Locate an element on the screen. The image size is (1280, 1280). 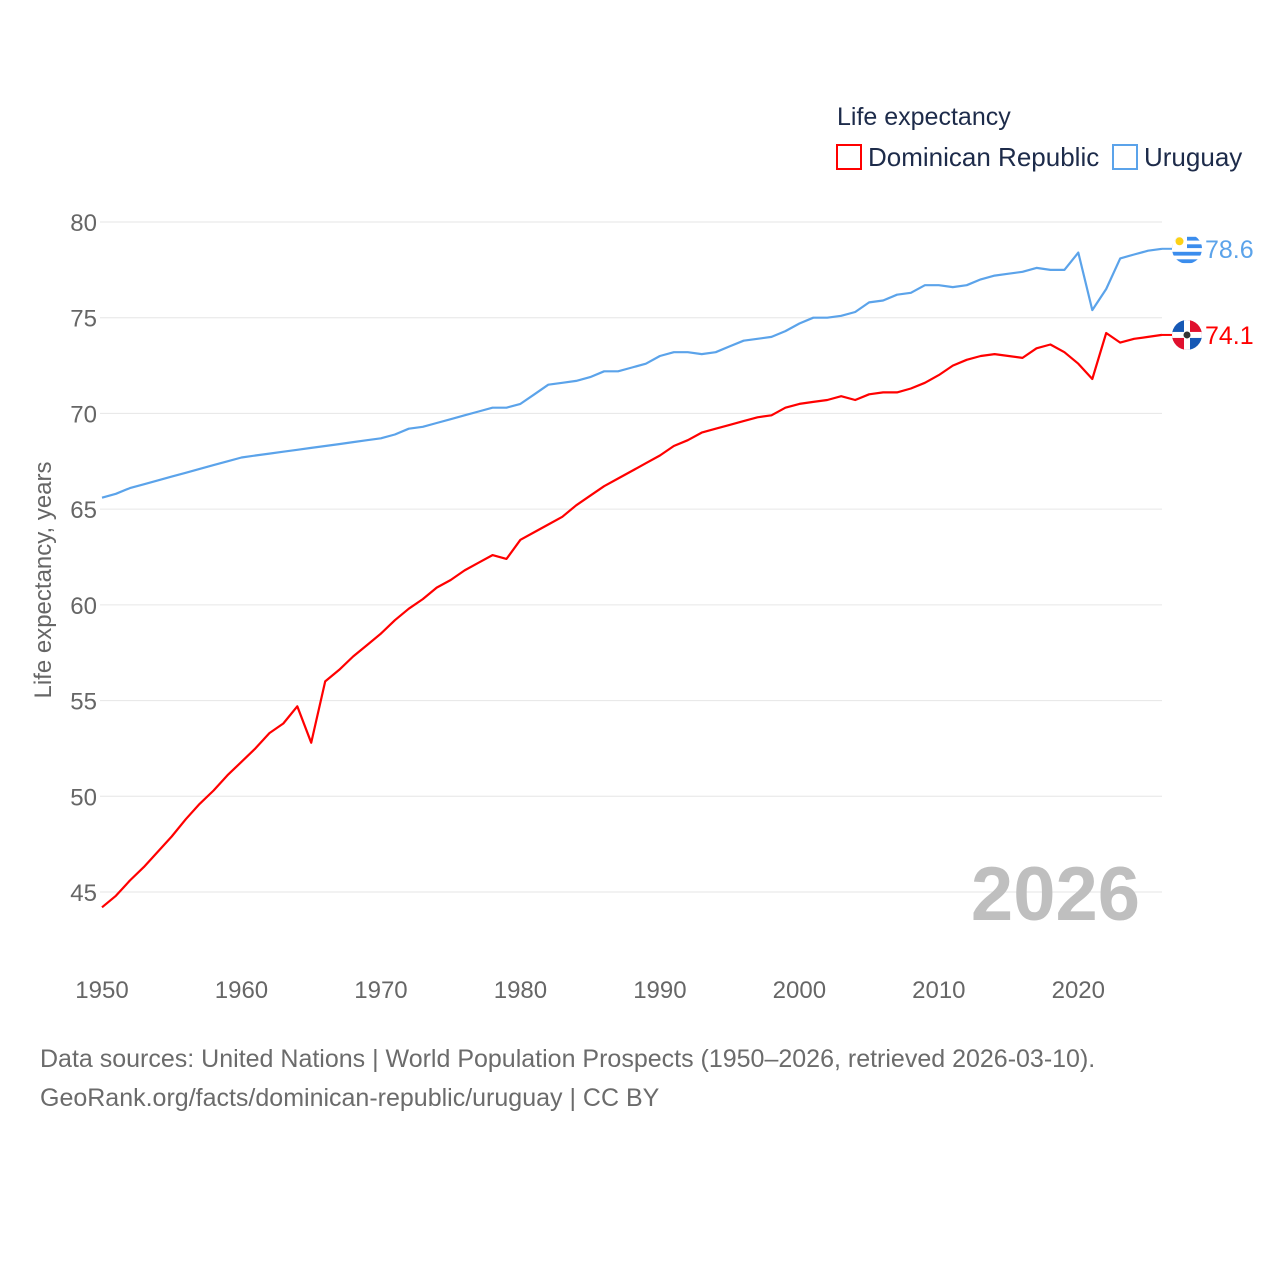
legend-label: Uruguay is located at coordinates (1193, 157).